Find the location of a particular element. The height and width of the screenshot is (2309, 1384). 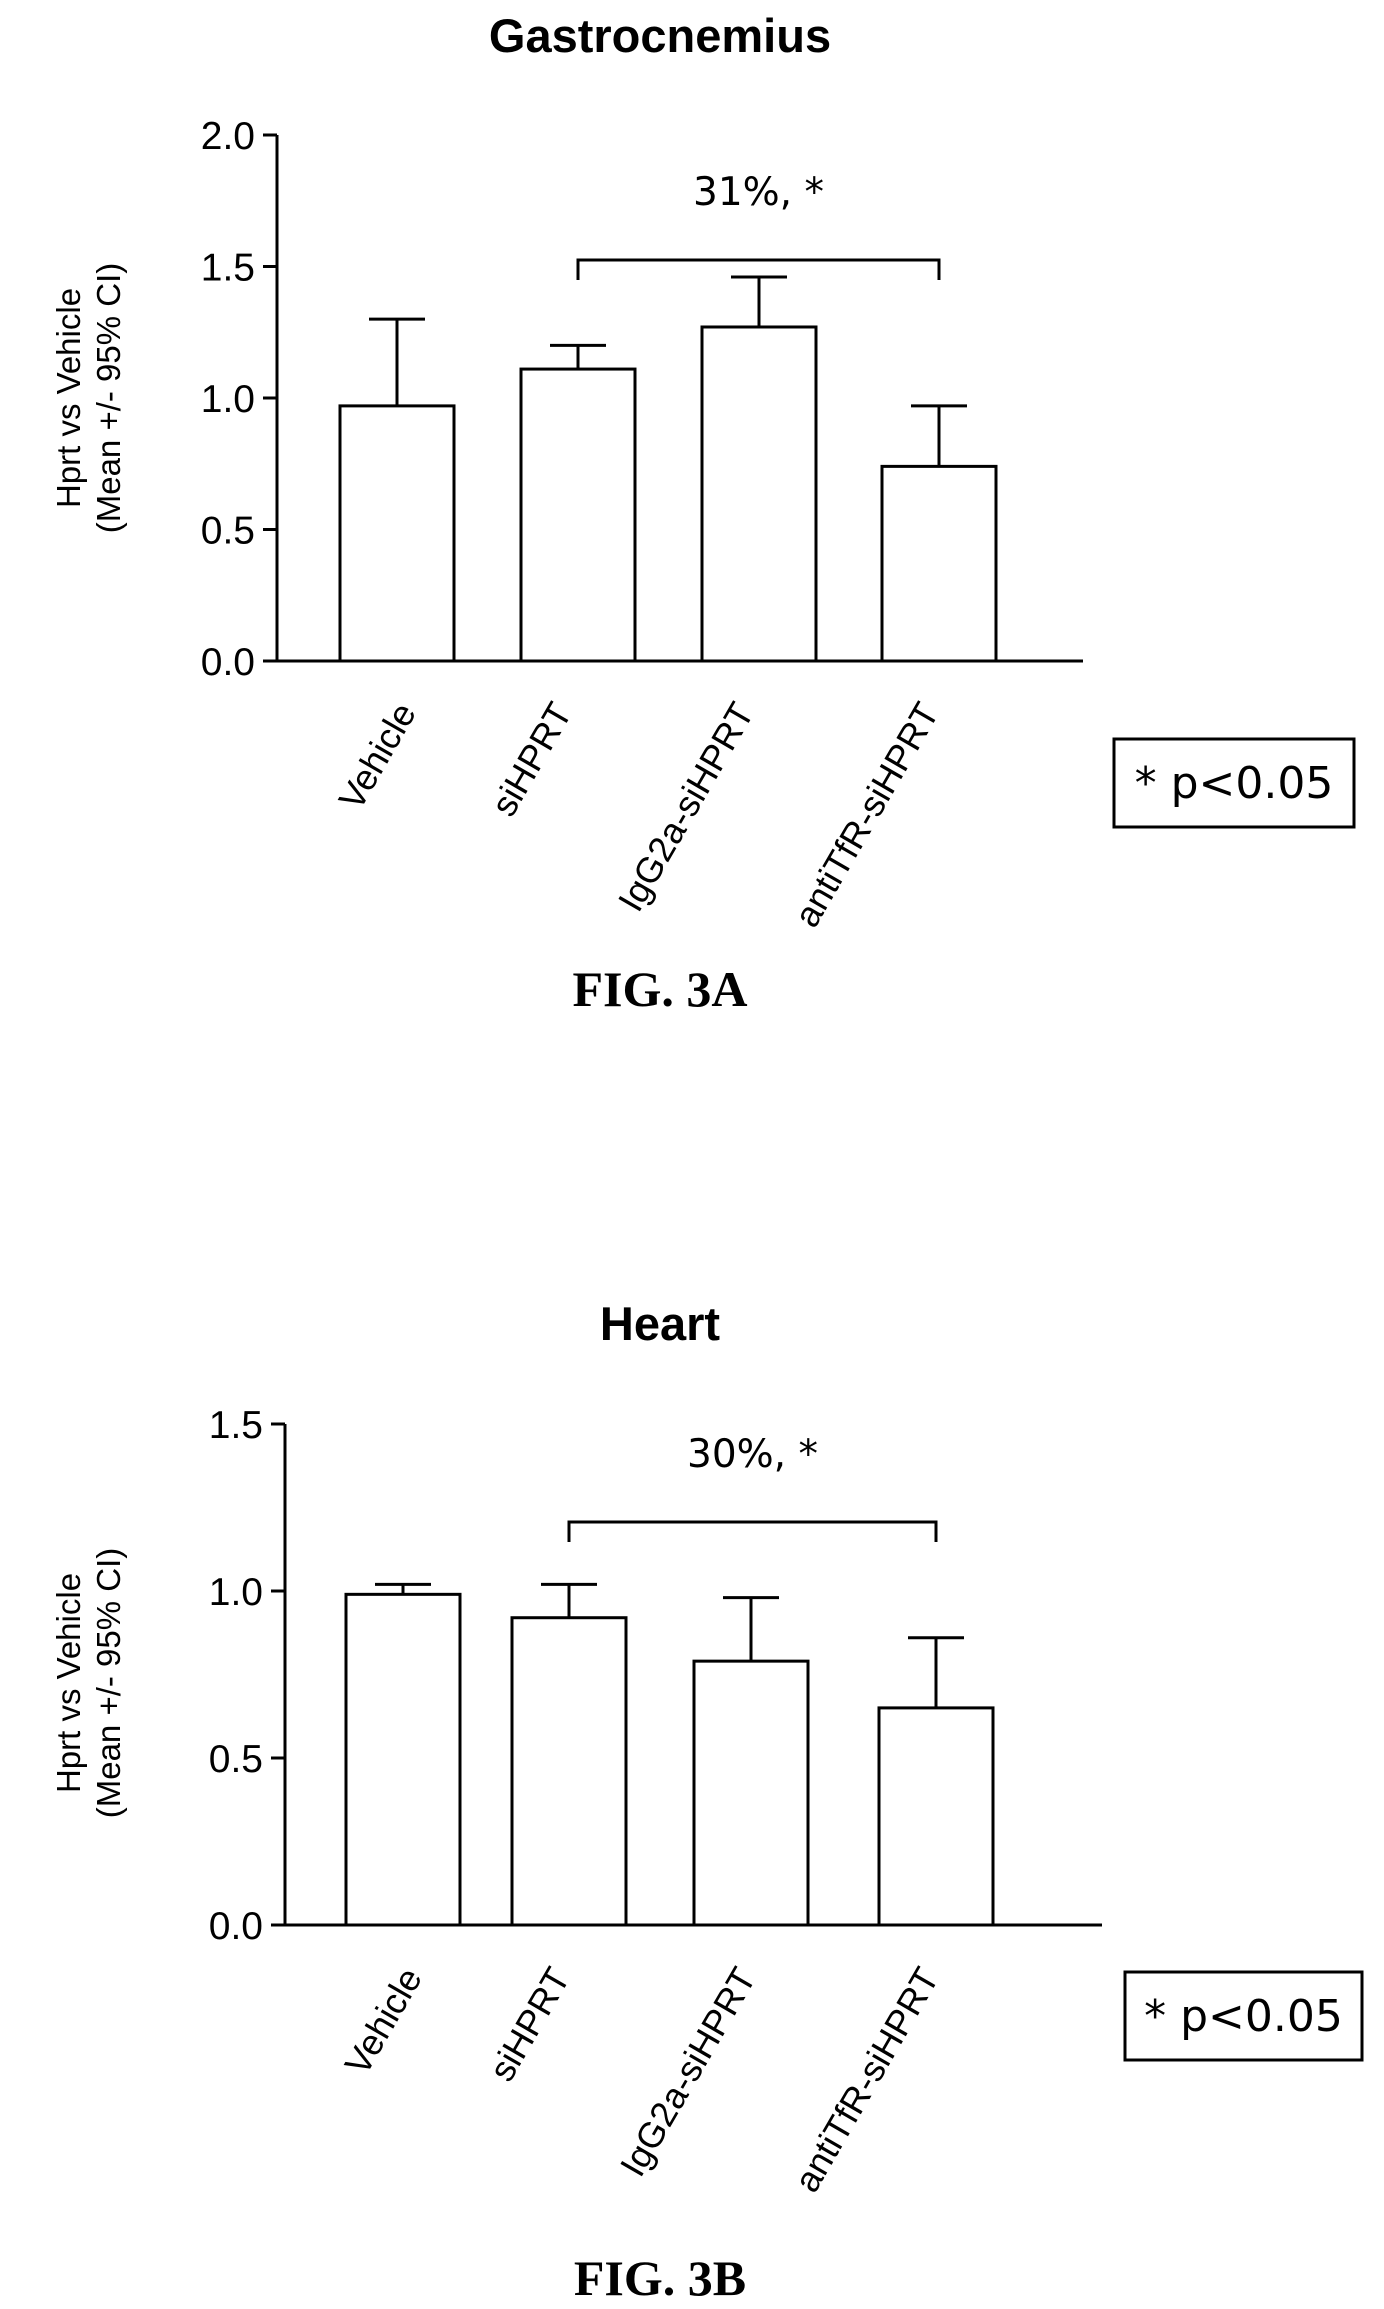

y-tick-label: 2.0 is located at coordinates (228, 136).